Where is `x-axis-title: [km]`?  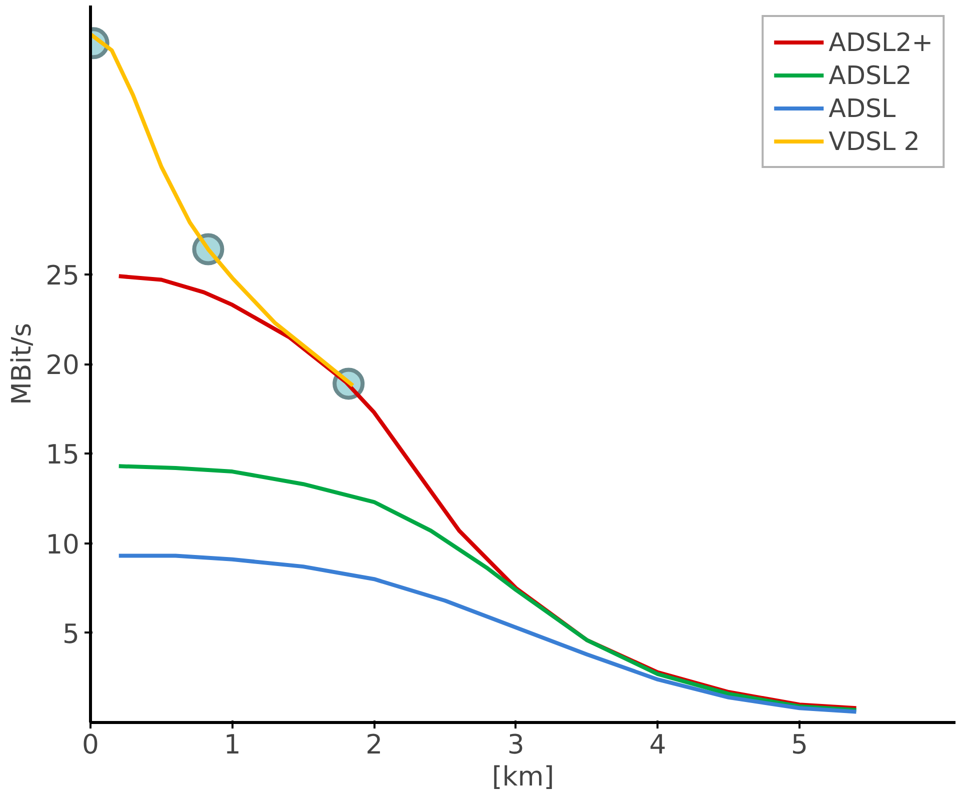
x-axis-title: [km] is located at coordinates (523, 777).